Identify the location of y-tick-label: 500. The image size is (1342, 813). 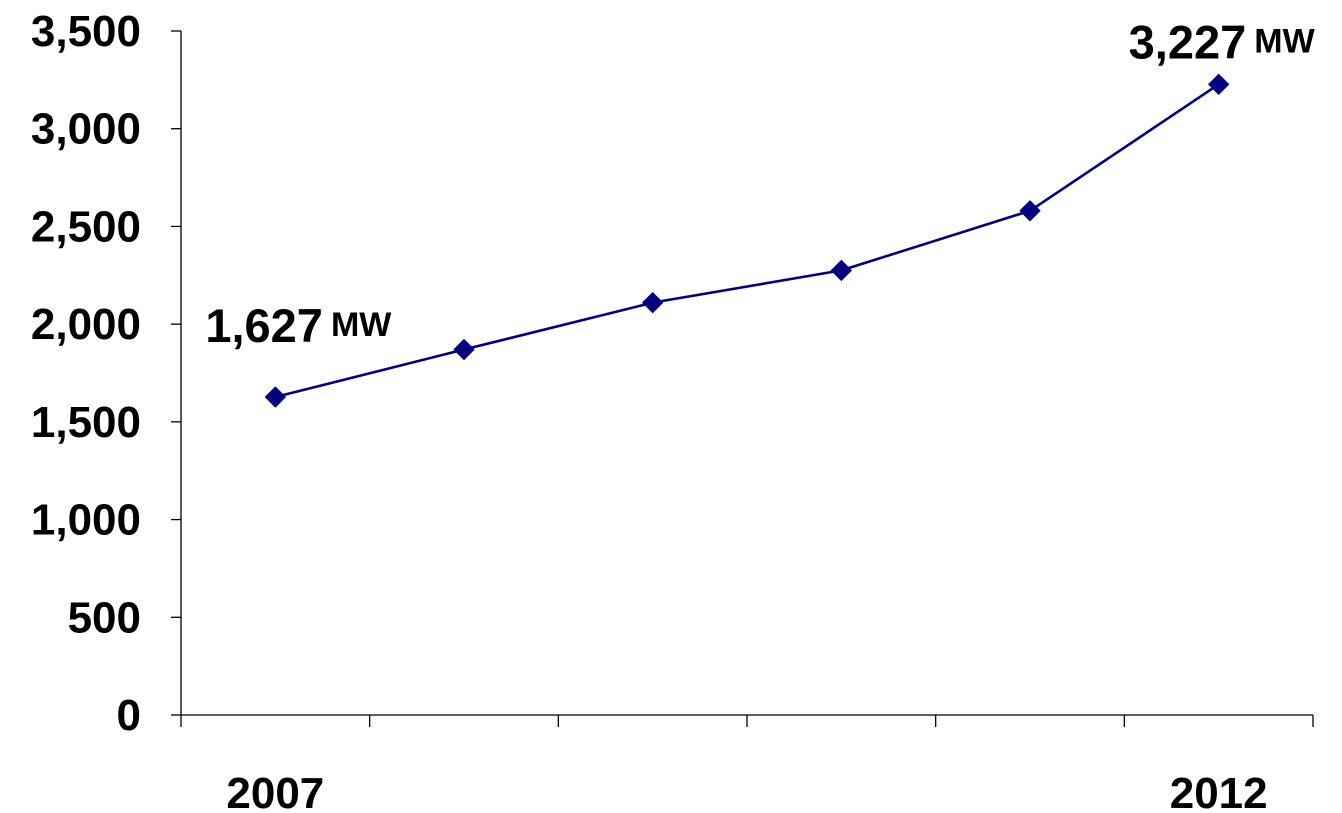
(104, 617).